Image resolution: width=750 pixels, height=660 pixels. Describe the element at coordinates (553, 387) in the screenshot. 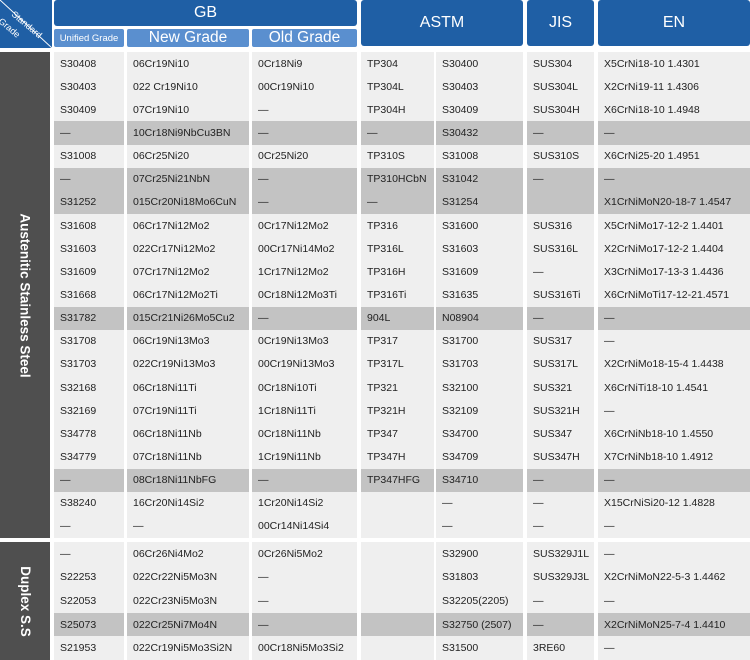

I see `cell-jis: SUS321` at that location.